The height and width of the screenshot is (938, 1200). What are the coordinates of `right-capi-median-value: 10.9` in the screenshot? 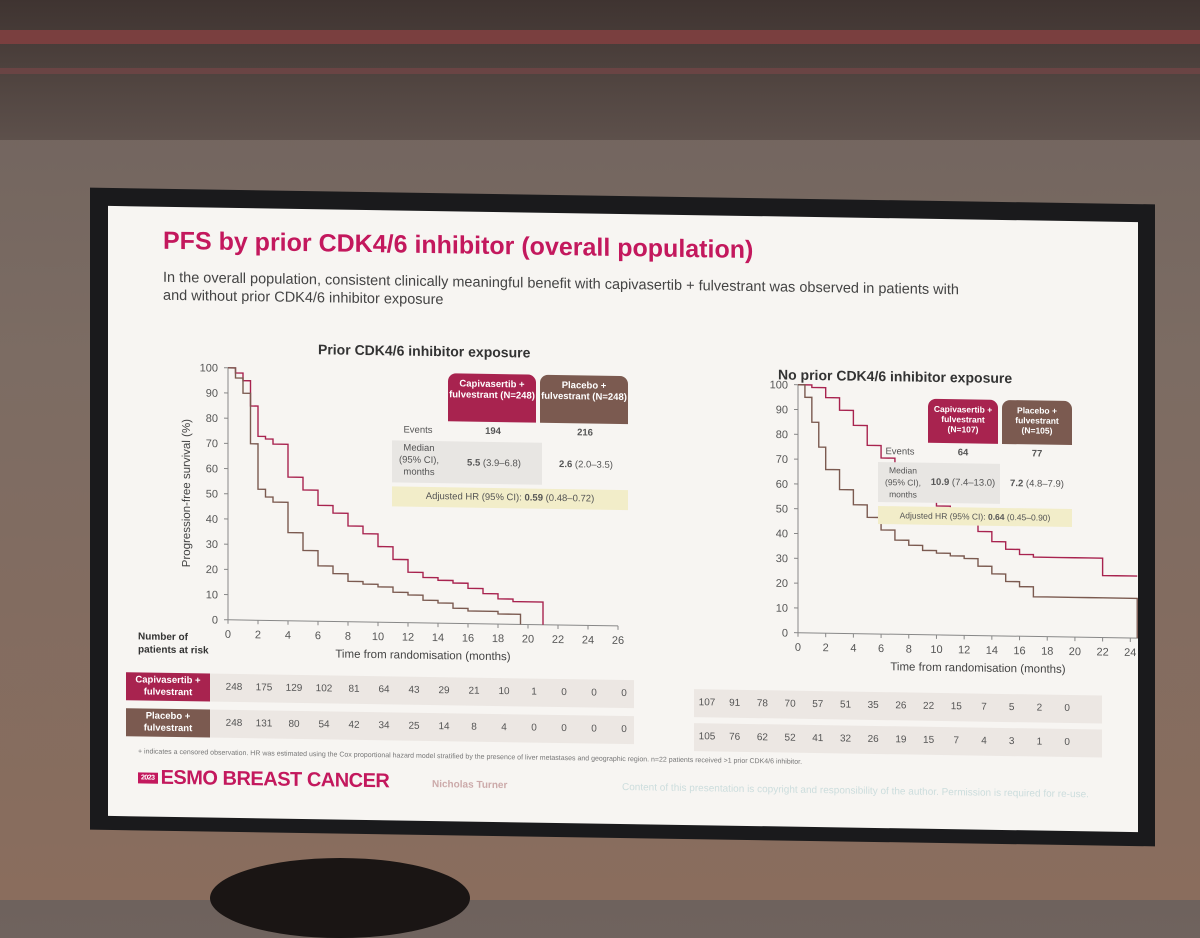 It's located at (940, 482).